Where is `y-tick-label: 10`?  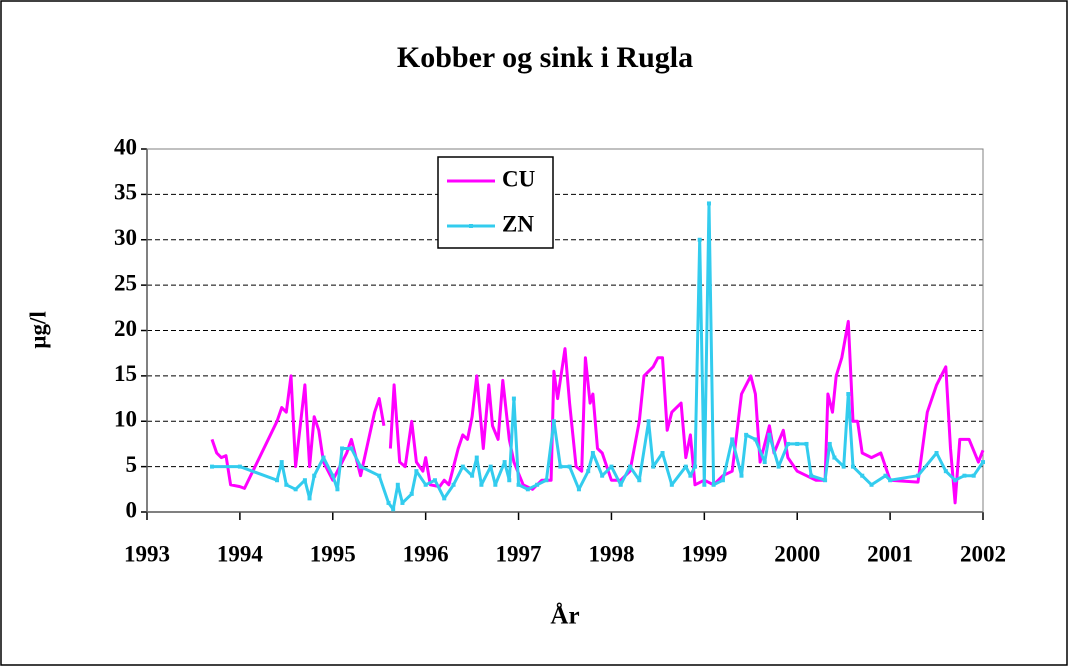
y-tick-label: 10 is located at coordinates (125, 419).